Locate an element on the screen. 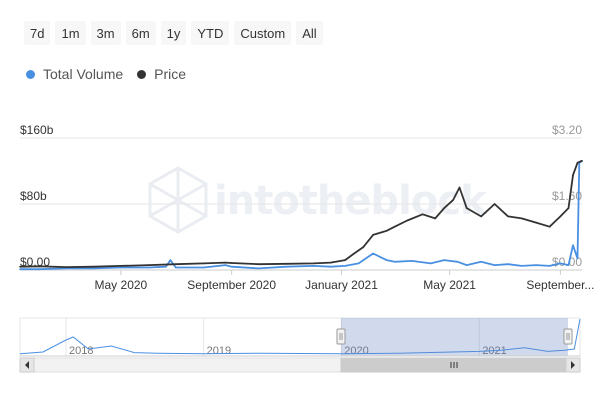 The width and height of the screenshot is (602, 401). right-axis-tick-label: $1.60 is located at coordinates (567, 196).